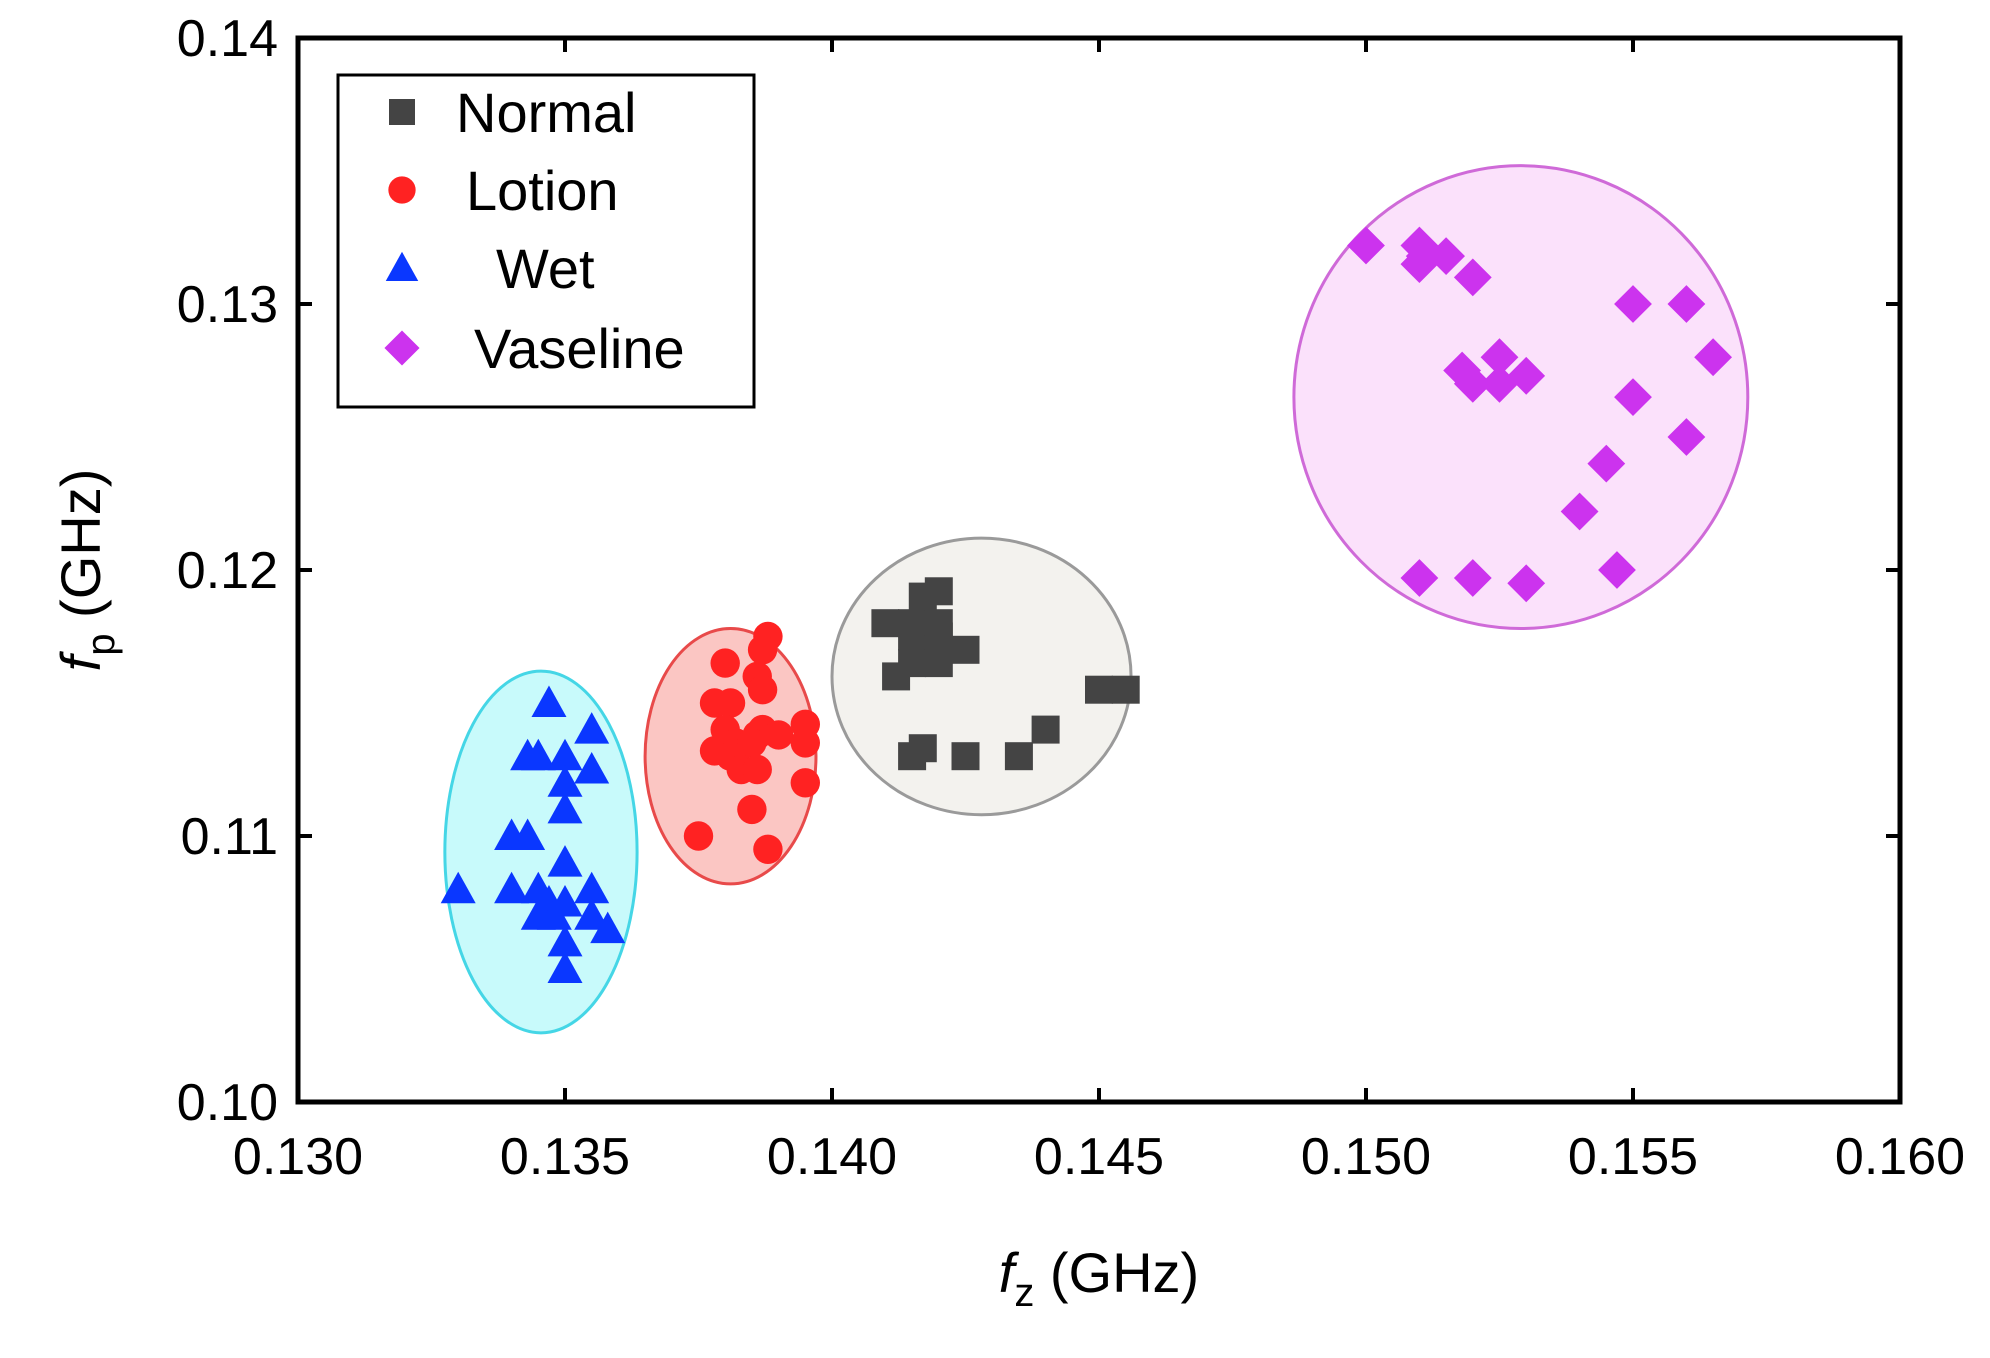 Image resolution: width=1990 pixels, height=1358 pixels. Describe the element at coordinates (229, 837) in the screenshot. I see `y-tick-label: 0.11` at that location.